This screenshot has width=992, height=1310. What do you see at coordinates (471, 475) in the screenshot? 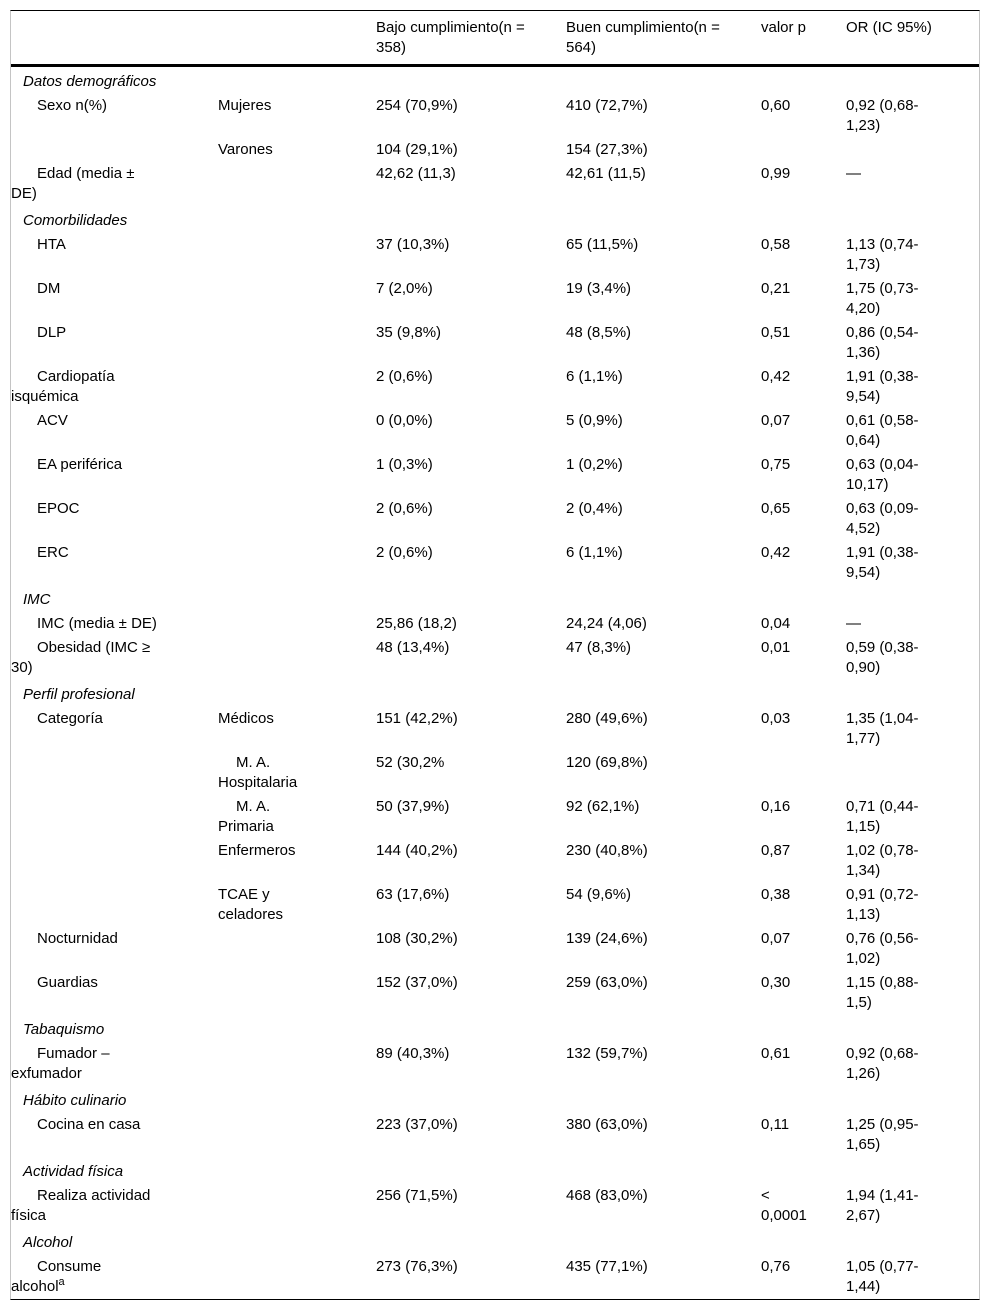
I see `bajo-cumplimiento-value-cell: 1 (0,3%)` at bounding box center [471, 475].